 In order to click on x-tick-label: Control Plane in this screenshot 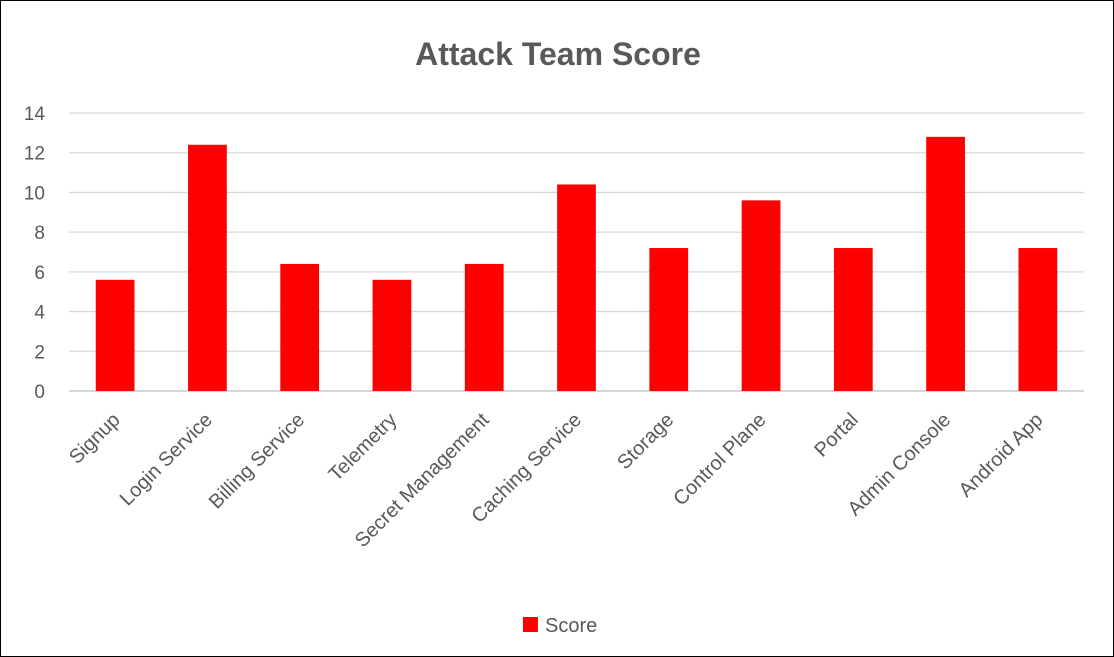, I will do `click(719, 459)`.